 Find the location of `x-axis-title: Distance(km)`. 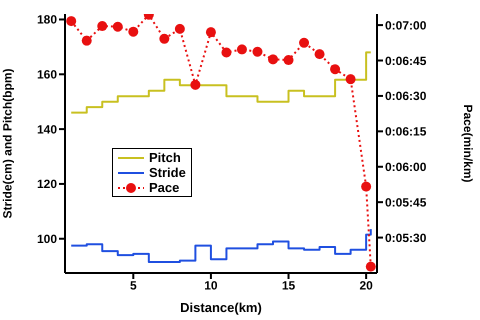

x-axis-title: Distance(km) is located at coordinates (221, 307).